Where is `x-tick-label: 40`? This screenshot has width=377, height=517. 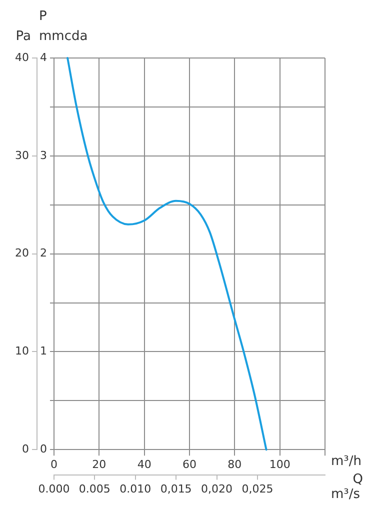
x-tick-label: 40 is located at coordinates (144, 465).